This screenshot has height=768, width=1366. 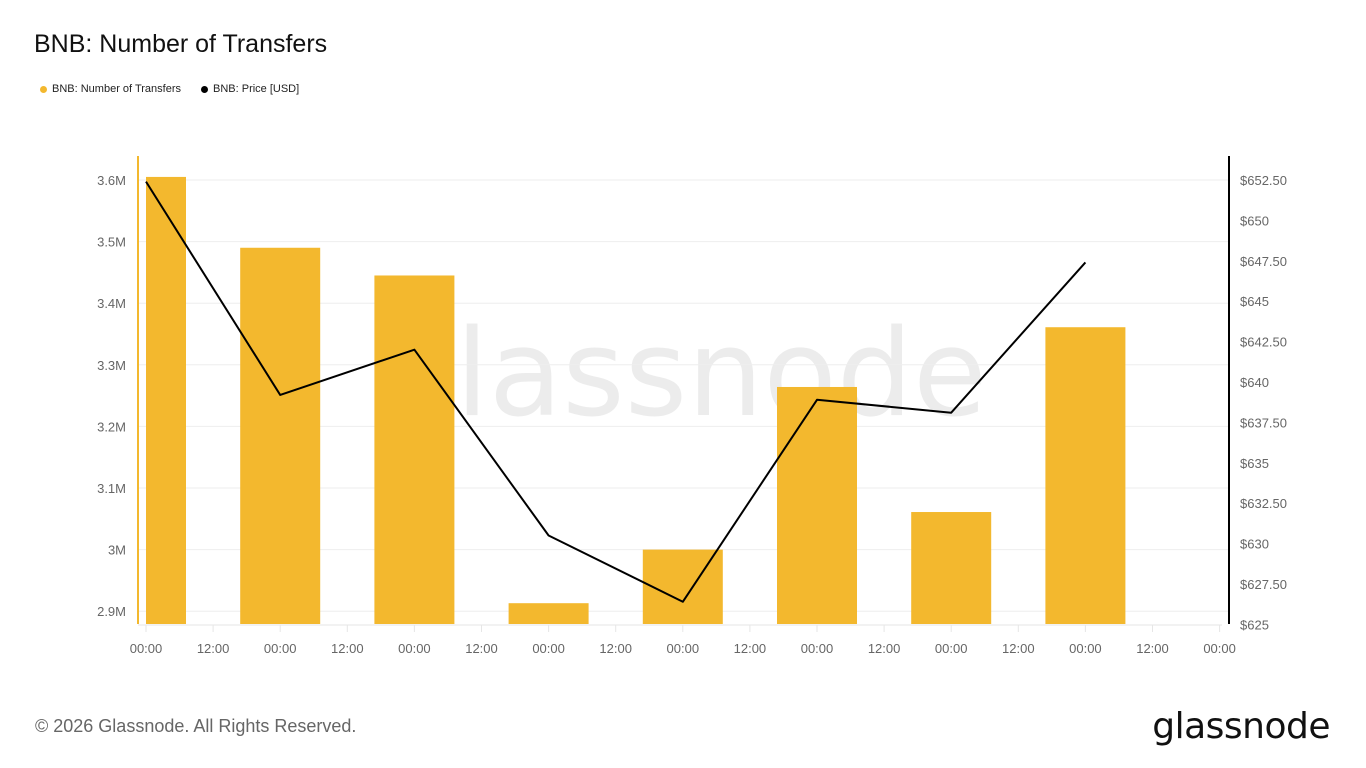 I want to click on copyright: © 2026 Glassnode. All Rights Reserved., so click(x=196, y=726).